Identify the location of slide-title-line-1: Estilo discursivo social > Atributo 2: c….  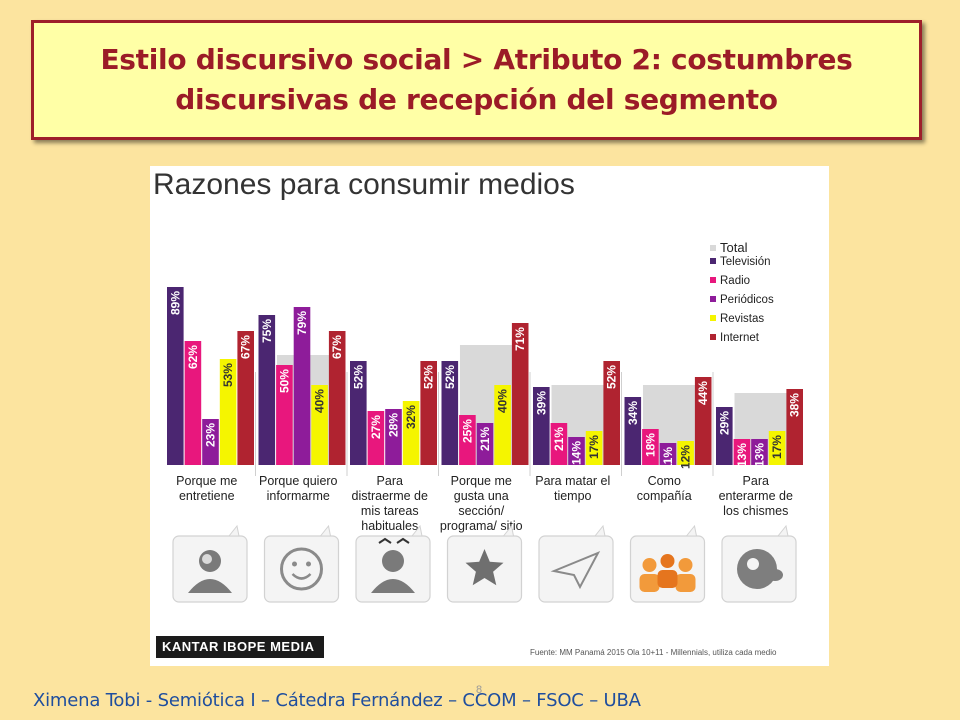
(476, 59).